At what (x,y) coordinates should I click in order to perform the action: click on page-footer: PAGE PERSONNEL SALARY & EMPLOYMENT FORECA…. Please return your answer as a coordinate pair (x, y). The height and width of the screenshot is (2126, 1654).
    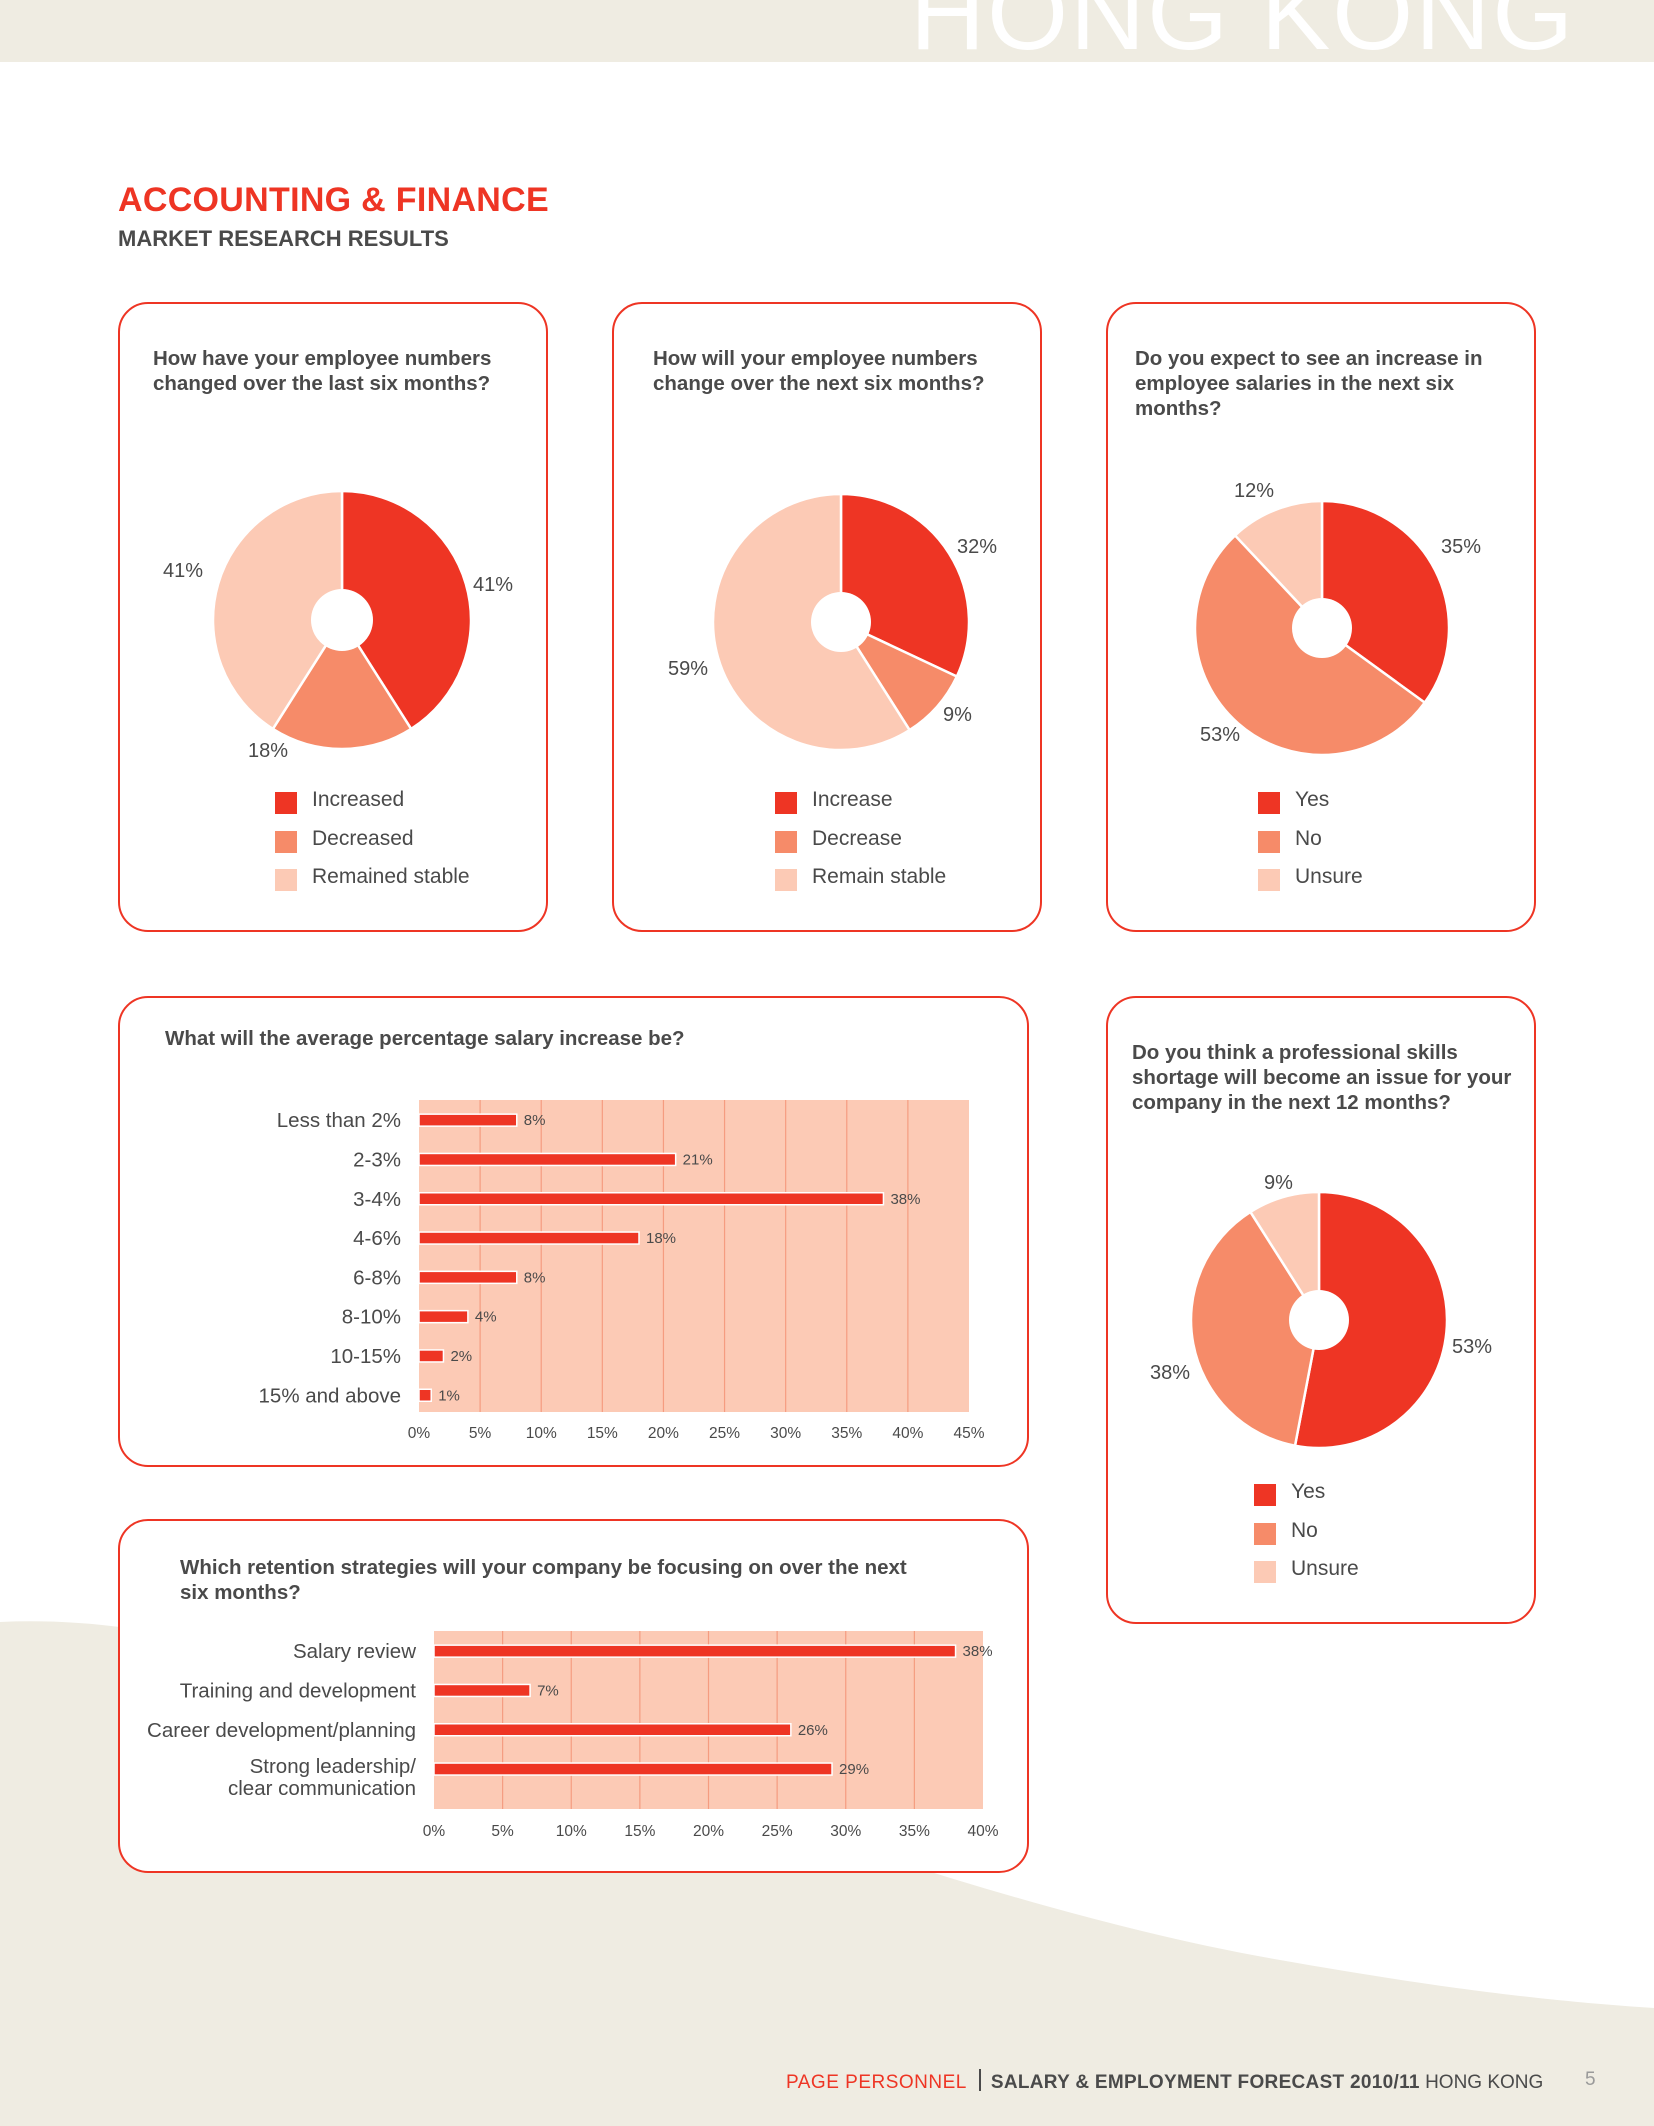
    Looking at the image, I should click on (1164, 2081).